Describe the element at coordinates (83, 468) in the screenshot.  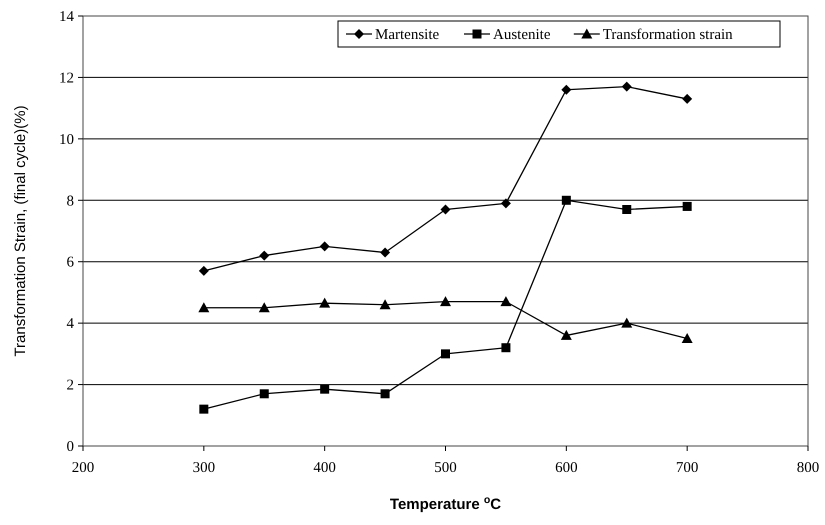
I see `x-tick-label: 200` at that location.